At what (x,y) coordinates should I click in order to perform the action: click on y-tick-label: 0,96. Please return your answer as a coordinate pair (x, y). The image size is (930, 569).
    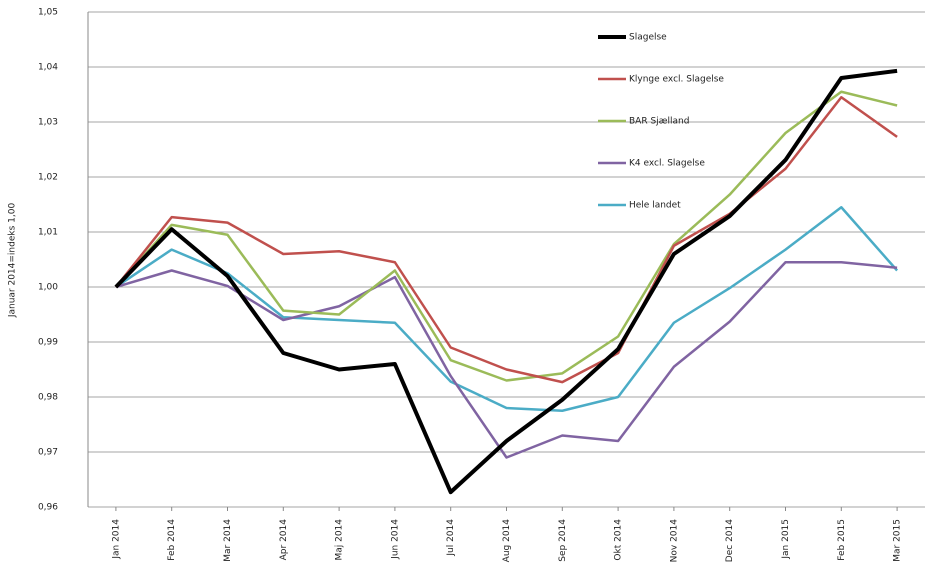
    Looking at the image, I should click on (48, 508).